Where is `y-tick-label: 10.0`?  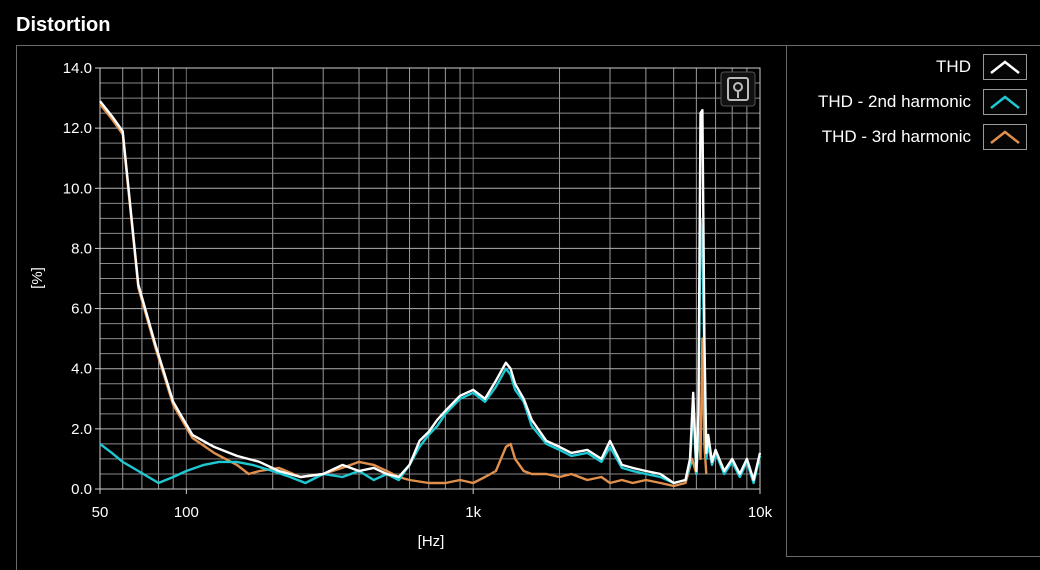 y-tick-label: 10.0 is located at coordinates (77, 188).